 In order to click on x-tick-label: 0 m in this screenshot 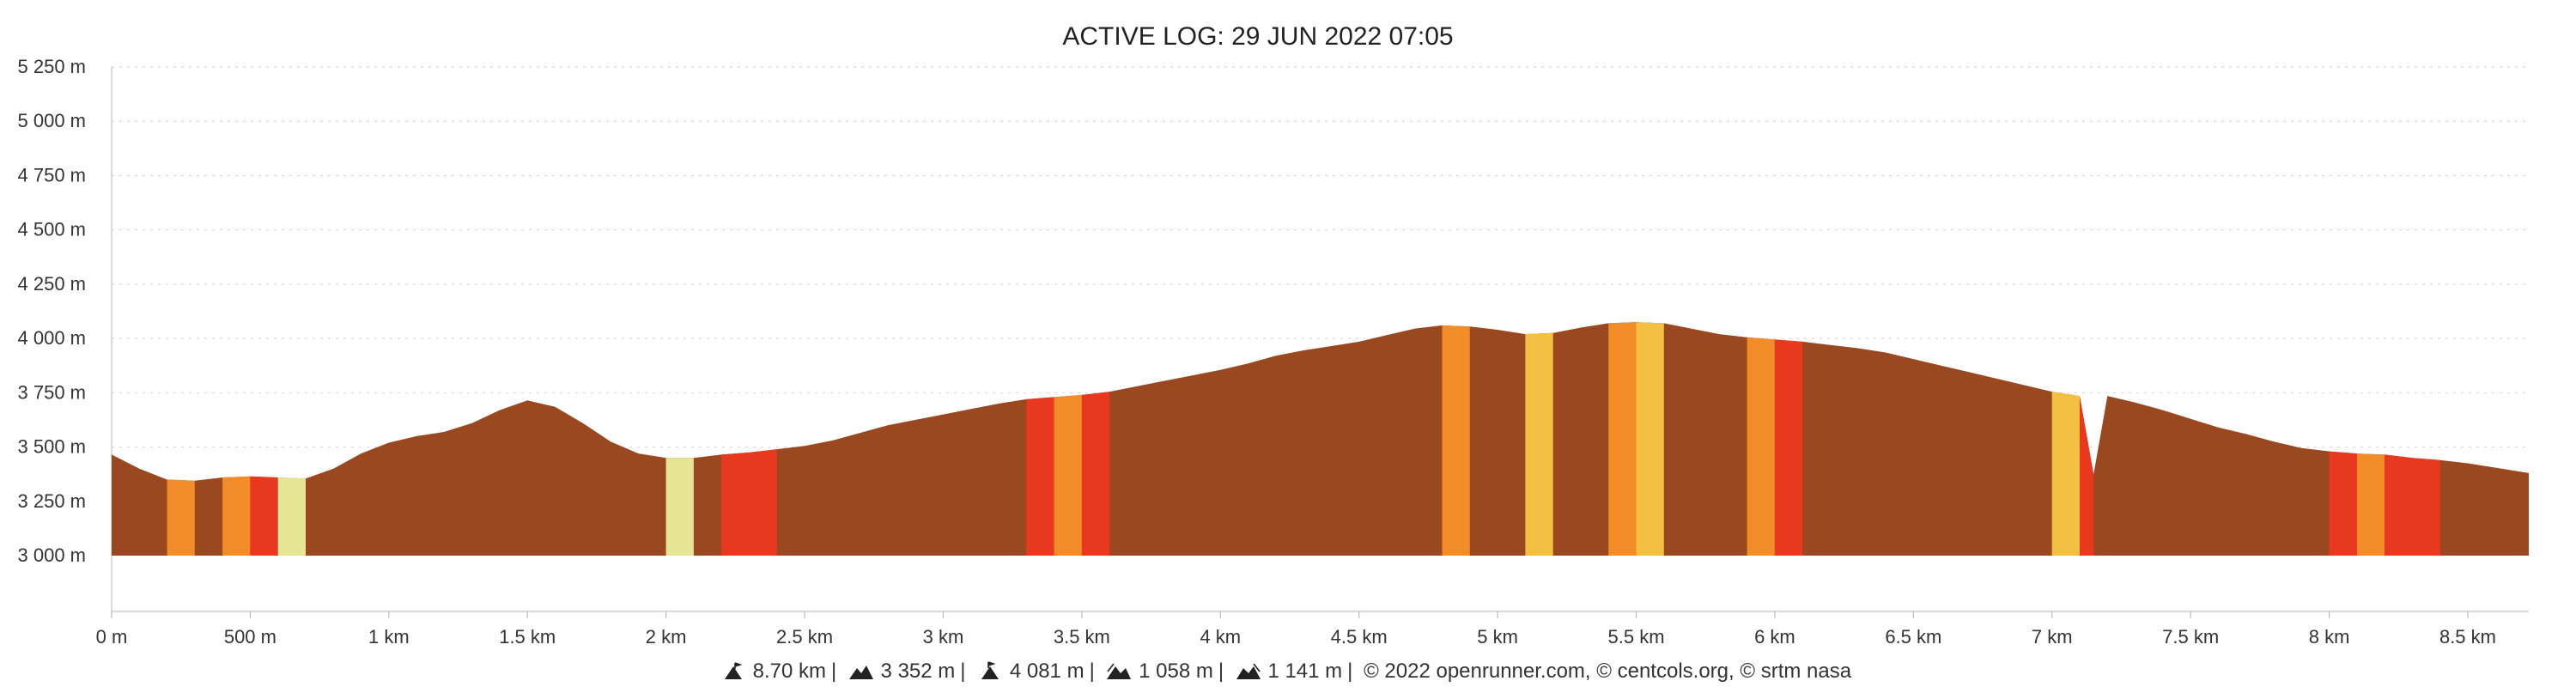, I will do `click(112, 636)`.